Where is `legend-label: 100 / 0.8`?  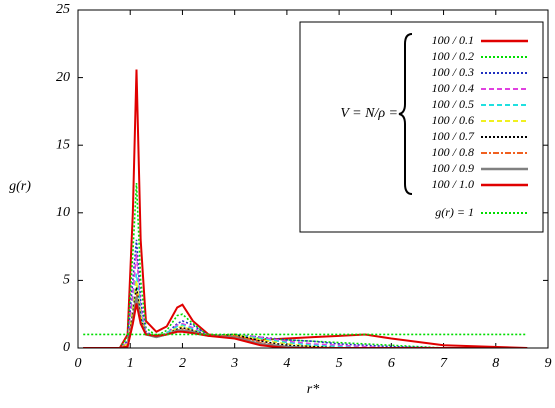 legend-label: 100 / 0.8 is located at coordinates (453, 152).